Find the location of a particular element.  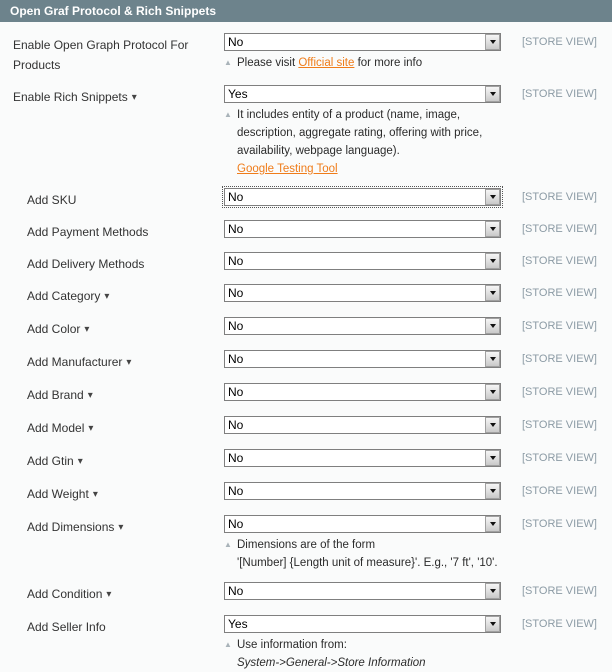

field-label: Add SKU▾ is located at coordinates (112, 199).